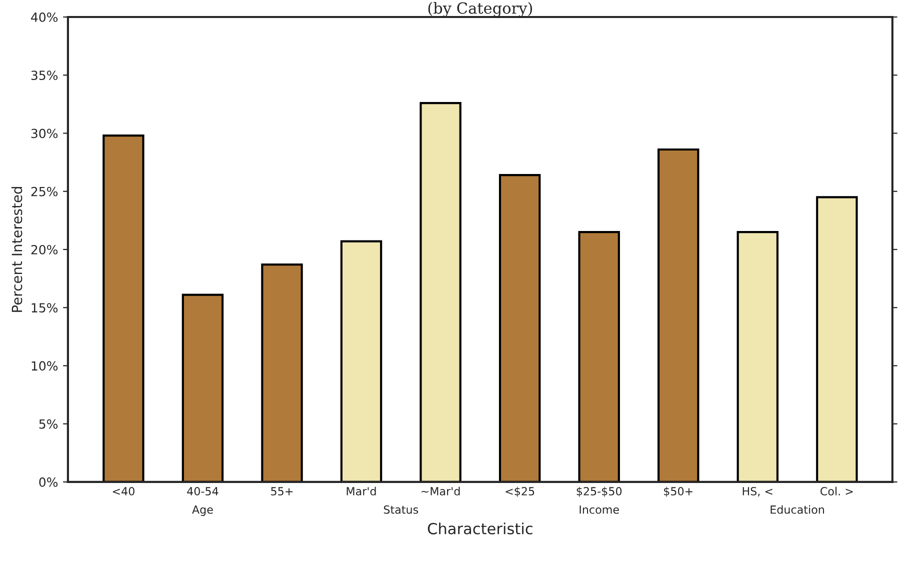  What do you see at coordinates (480, 10) in the screenshot?
I see `chart-title: (by Category)` at bounding box center [480, 10].